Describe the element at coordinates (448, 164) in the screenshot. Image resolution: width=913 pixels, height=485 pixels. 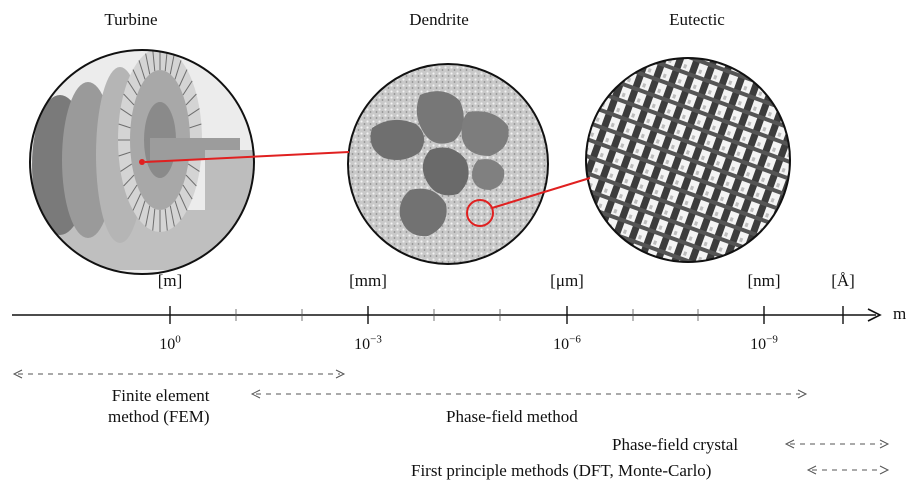
I see `dendrite-illustration` at that location.